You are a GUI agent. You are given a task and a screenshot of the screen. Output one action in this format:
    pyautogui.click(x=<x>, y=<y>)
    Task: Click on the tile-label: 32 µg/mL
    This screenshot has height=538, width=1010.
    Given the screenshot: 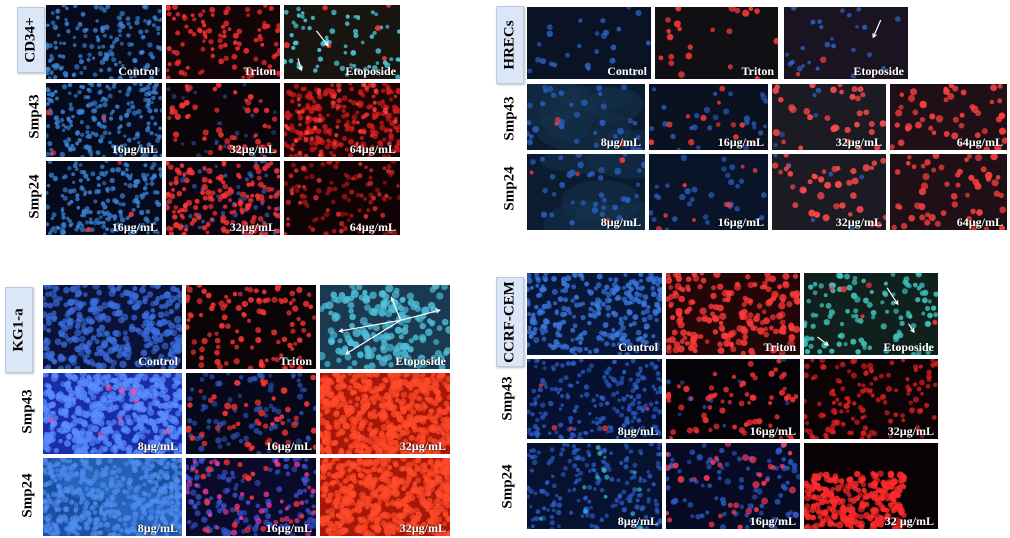 What is the action you would take?
    pyautogui.click(x=909, y=521)
    